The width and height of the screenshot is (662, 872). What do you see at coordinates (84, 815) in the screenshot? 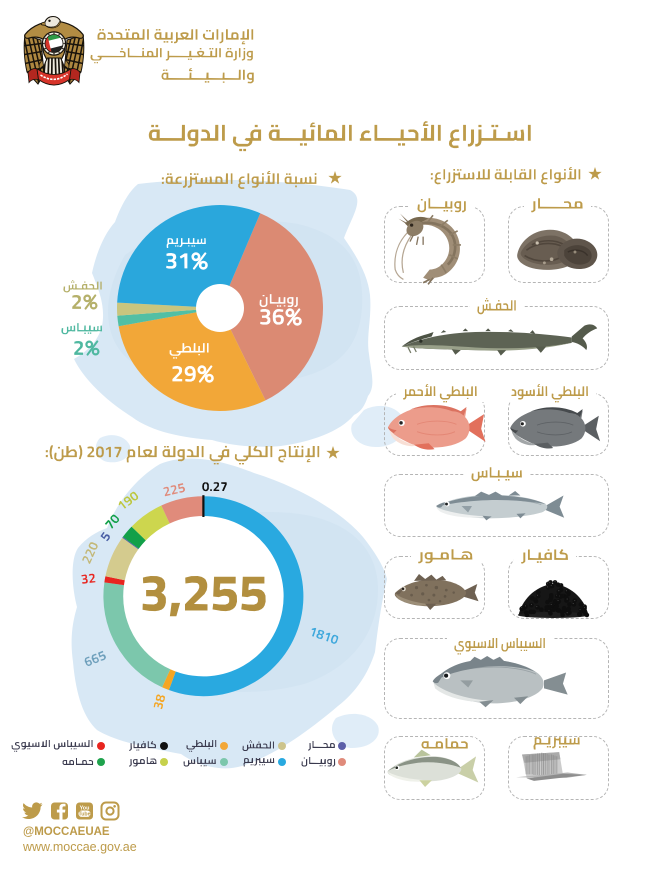
I see `svg-text: Tube` at bounding box center [84, 815].